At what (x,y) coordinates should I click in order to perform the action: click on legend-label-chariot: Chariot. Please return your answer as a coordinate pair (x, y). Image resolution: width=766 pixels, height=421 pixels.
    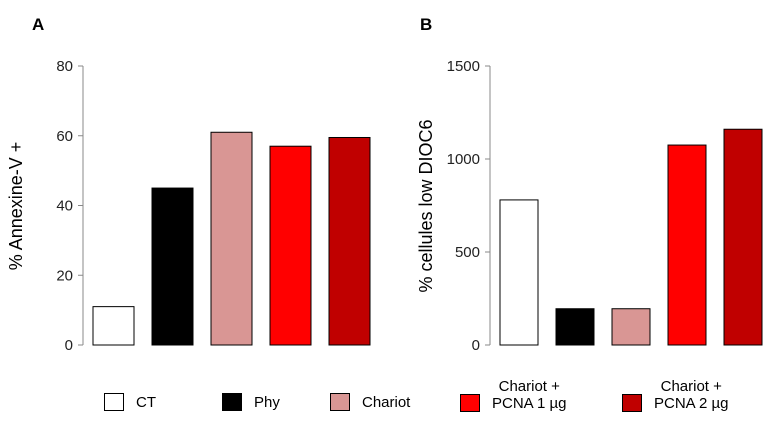
    Looking at the image, I should click on (386, 402).